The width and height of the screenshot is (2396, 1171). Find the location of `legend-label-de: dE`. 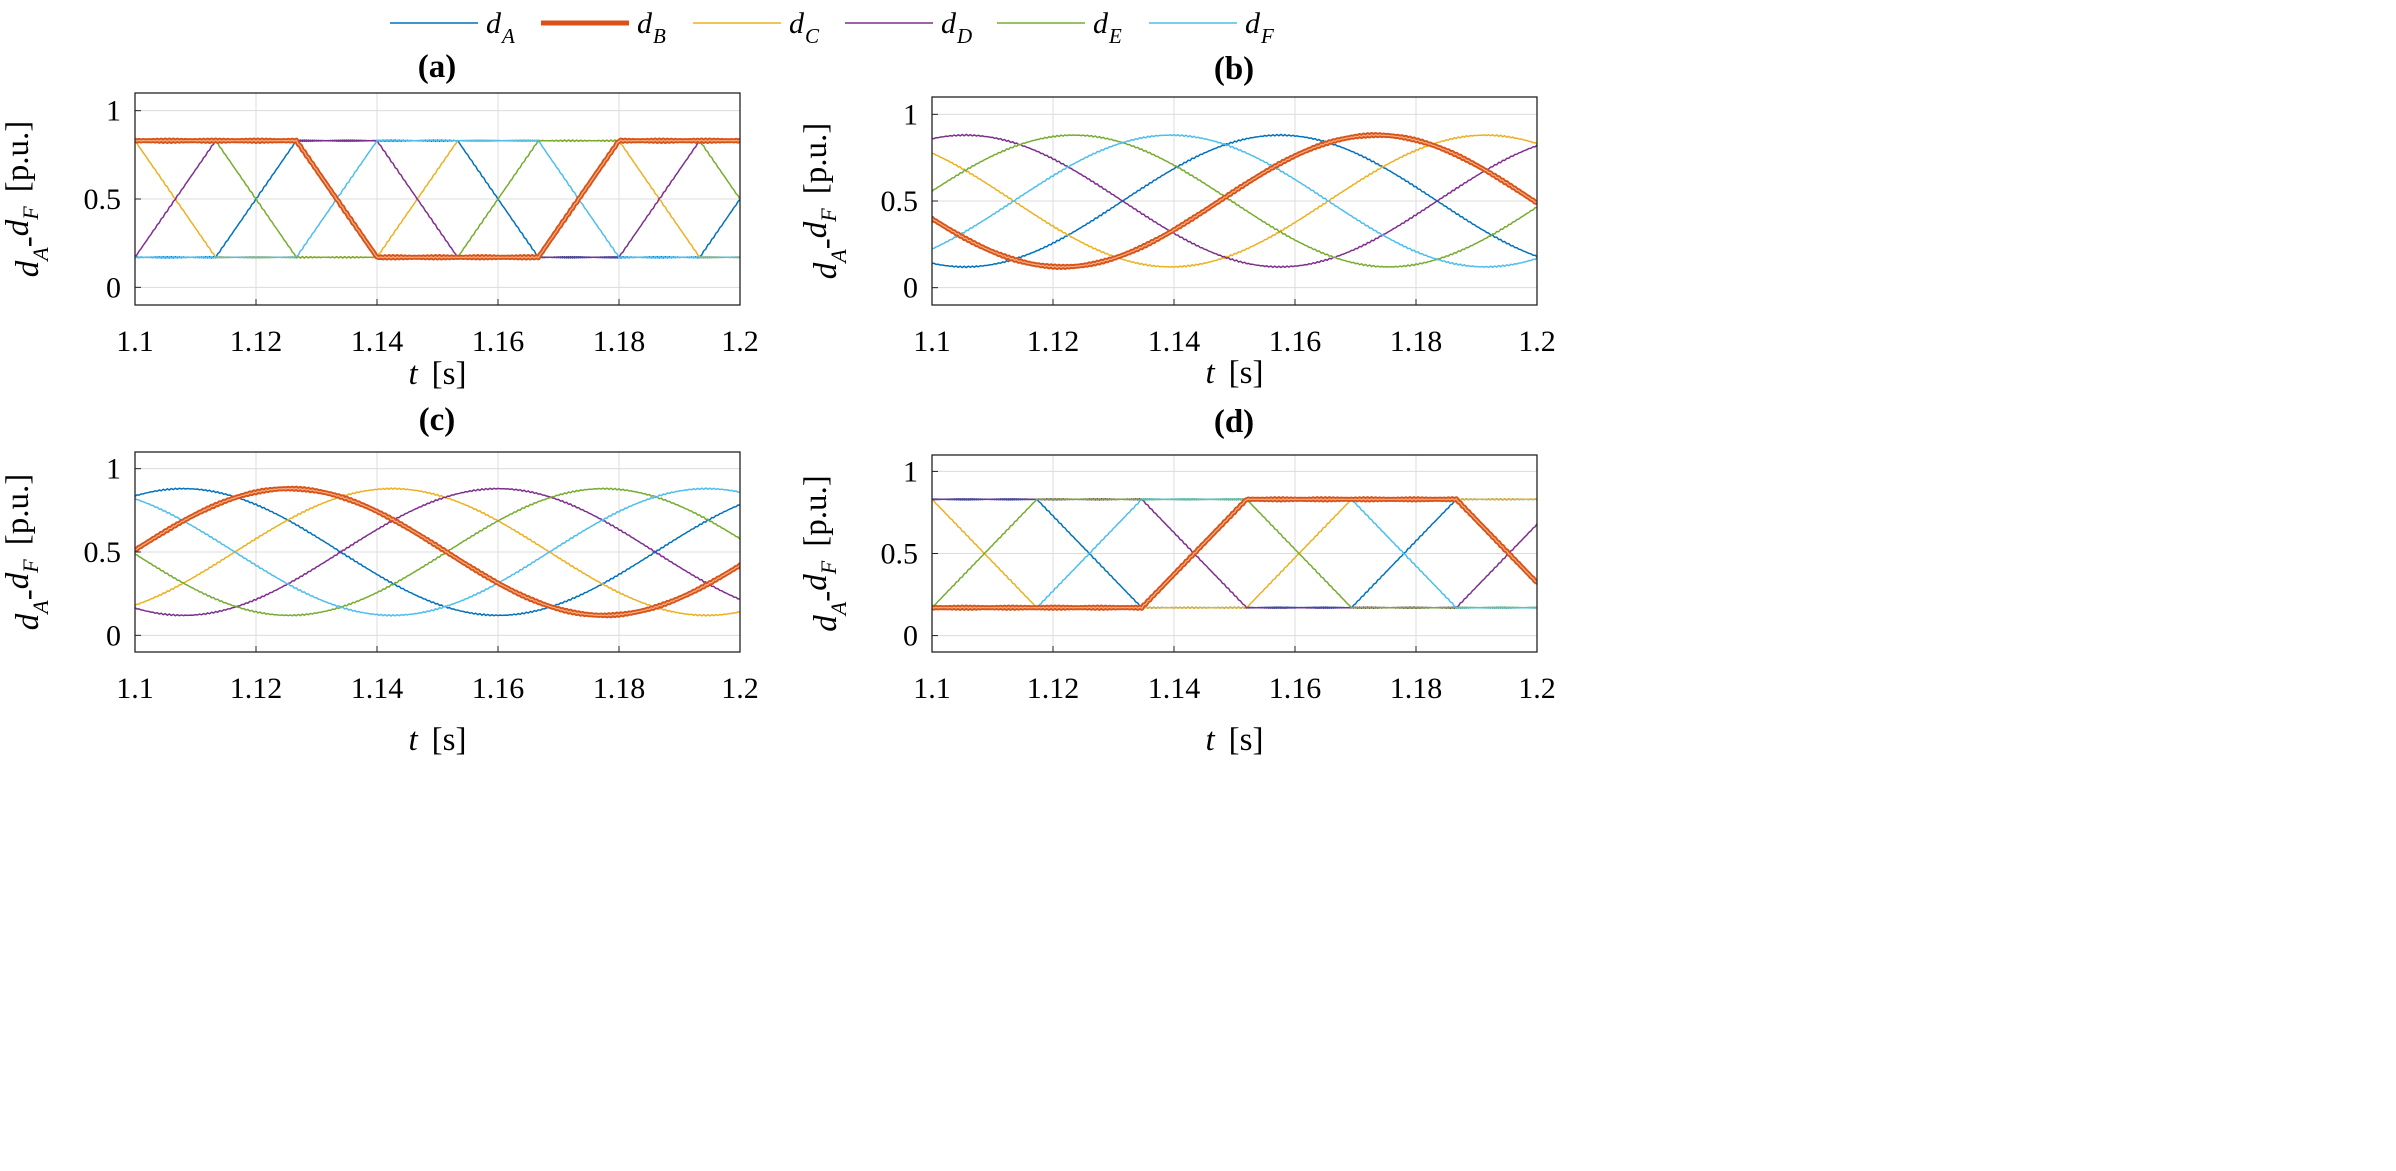

legend-label-de: dE is located at coordinates (1107, 27).